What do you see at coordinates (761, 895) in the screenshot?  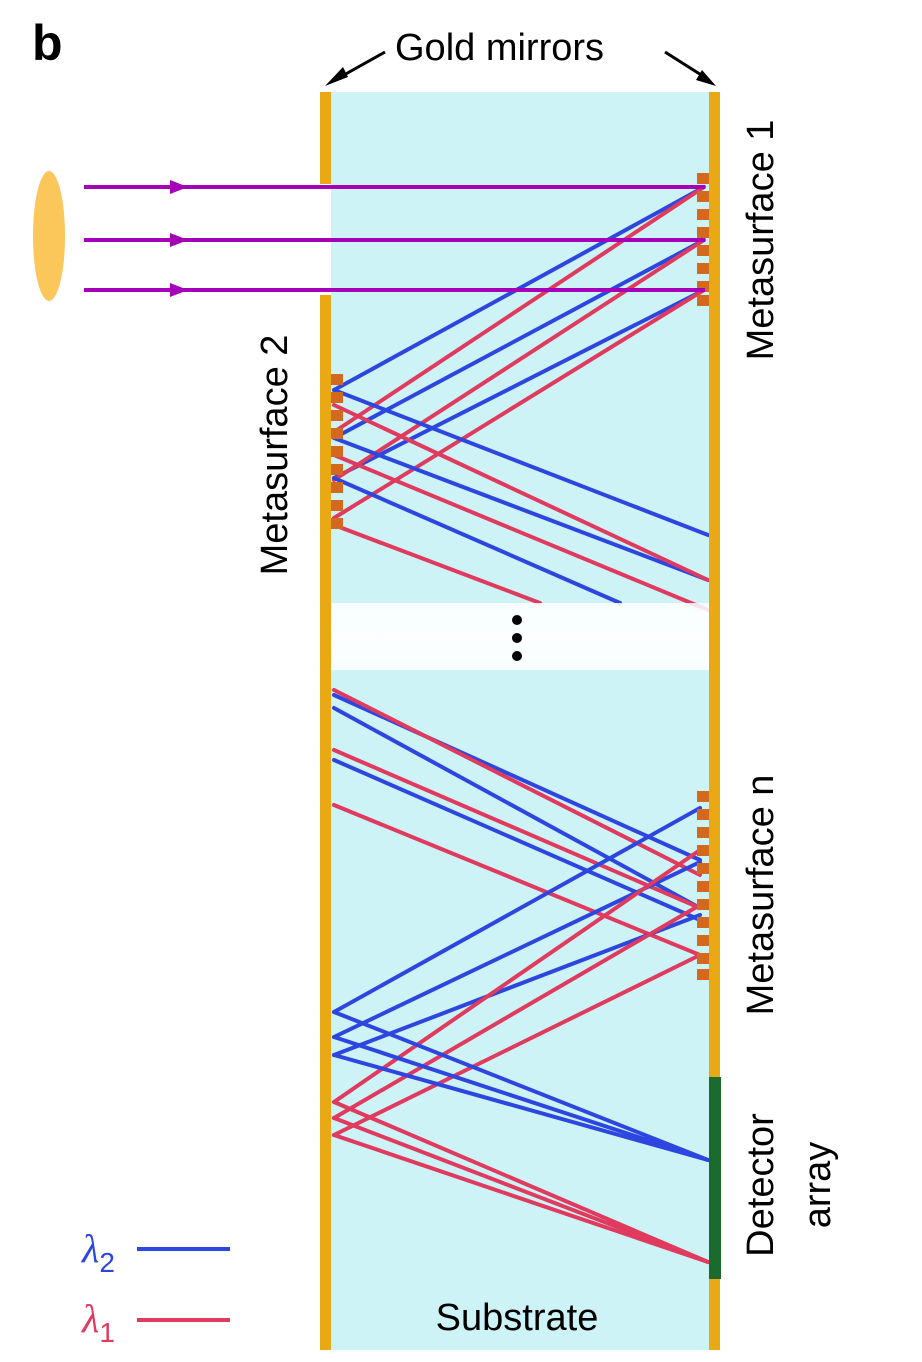 I see `metasurface-n-label: Metasurface n` at bounding box center [761, 895].